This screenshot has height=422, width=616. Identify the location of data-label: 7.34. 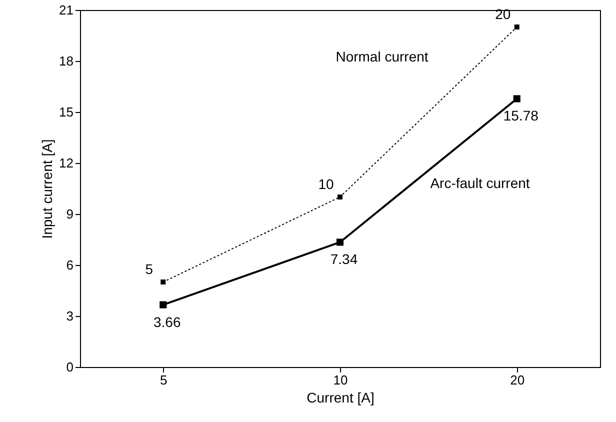
(344, 259).